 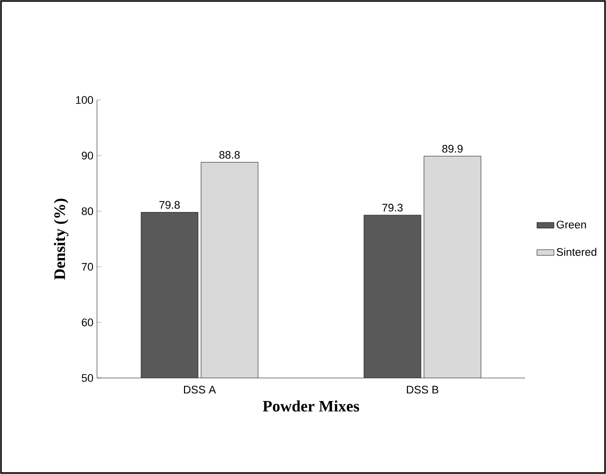 What do you see at coordinates (169, 205) in the screenshot?
I see `data-label: 79.8` at bounding box center [169, 205].